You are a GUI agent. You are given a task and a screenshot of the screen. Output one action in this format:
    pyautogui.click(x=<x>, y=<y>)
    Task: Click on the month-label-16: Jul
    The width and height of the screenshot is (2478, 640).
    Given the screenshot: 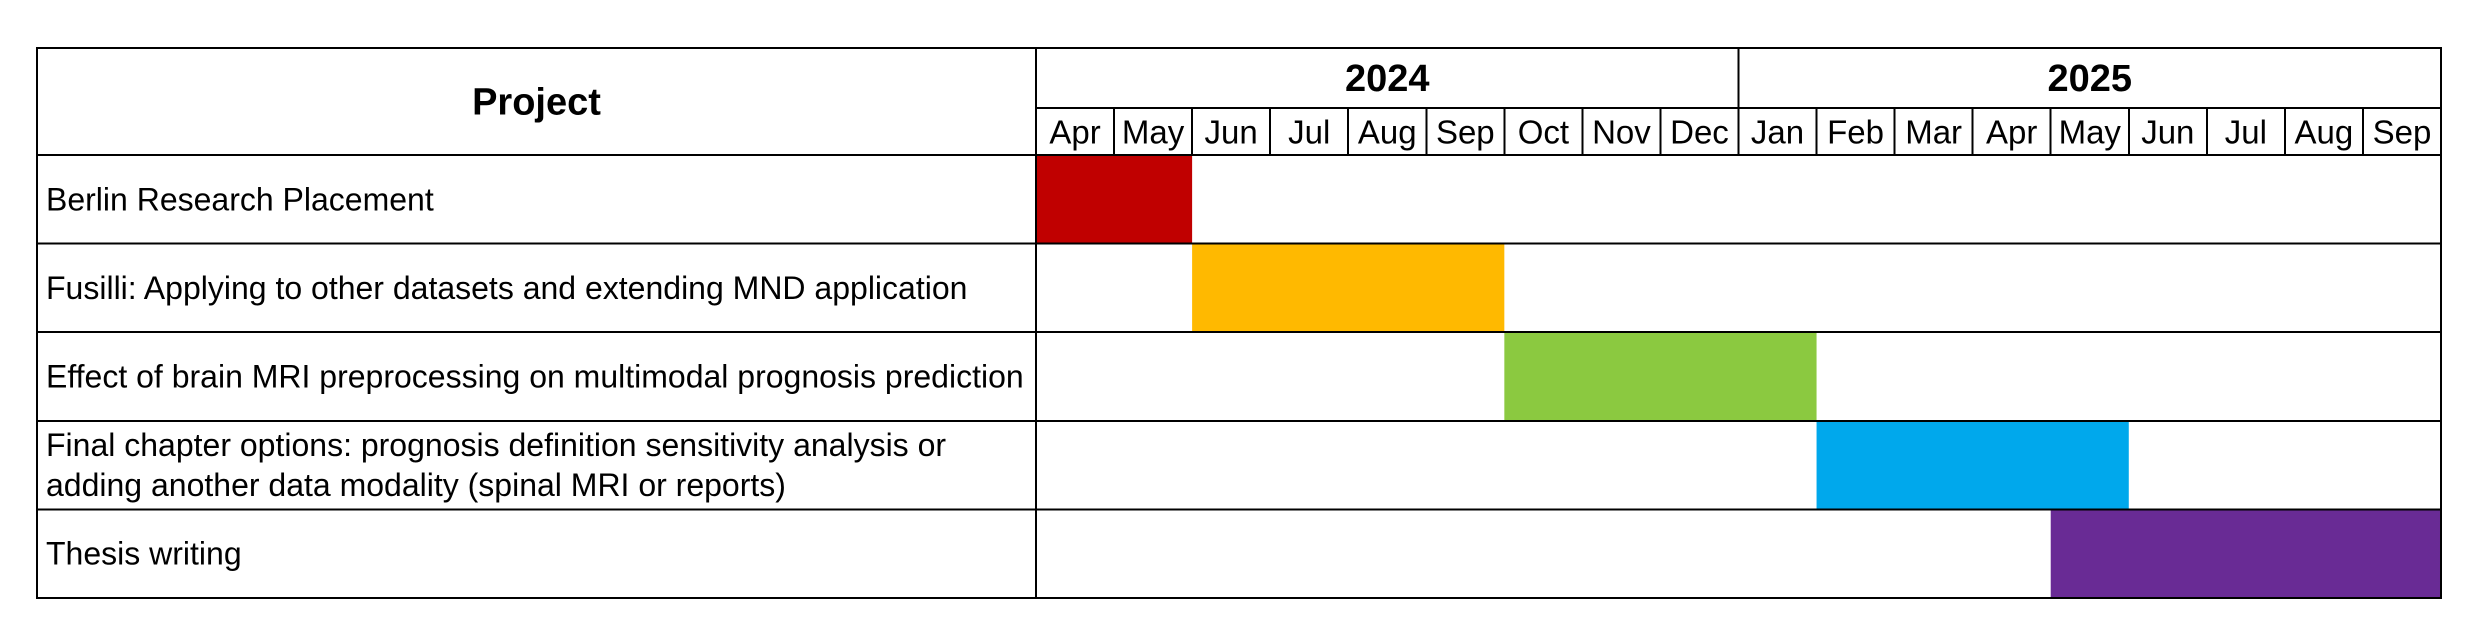 What is the action you would take?
    pyautogui.click(x=2246, y=132)
    